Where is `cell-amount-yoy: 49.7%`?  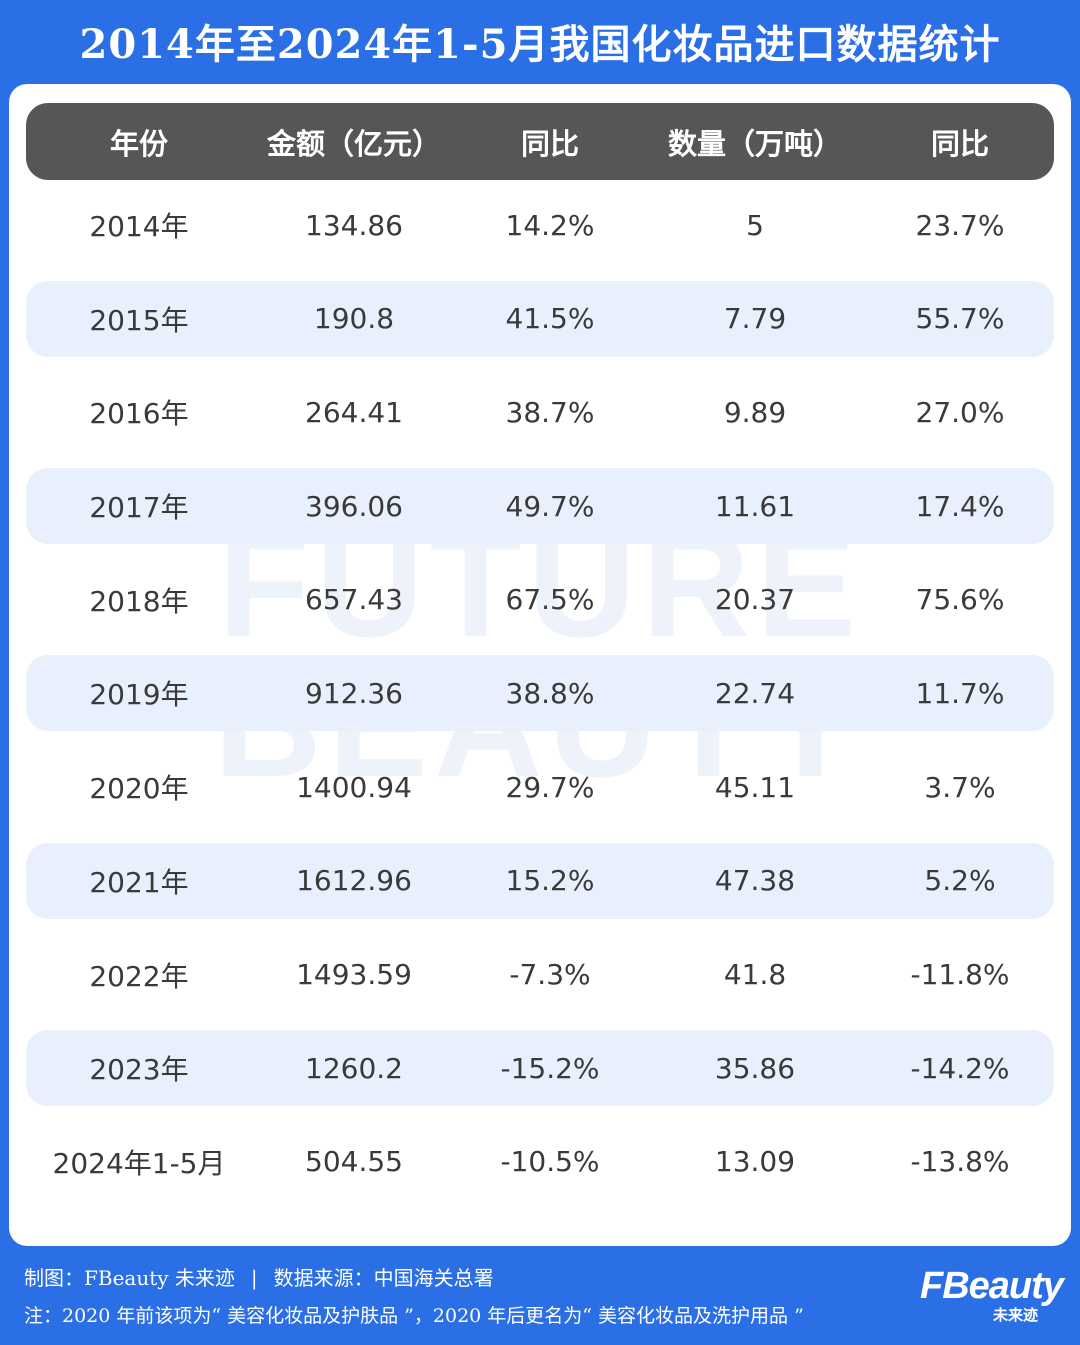
cell-amount-yoy: 49.7% is located at coordinates (550, 506).